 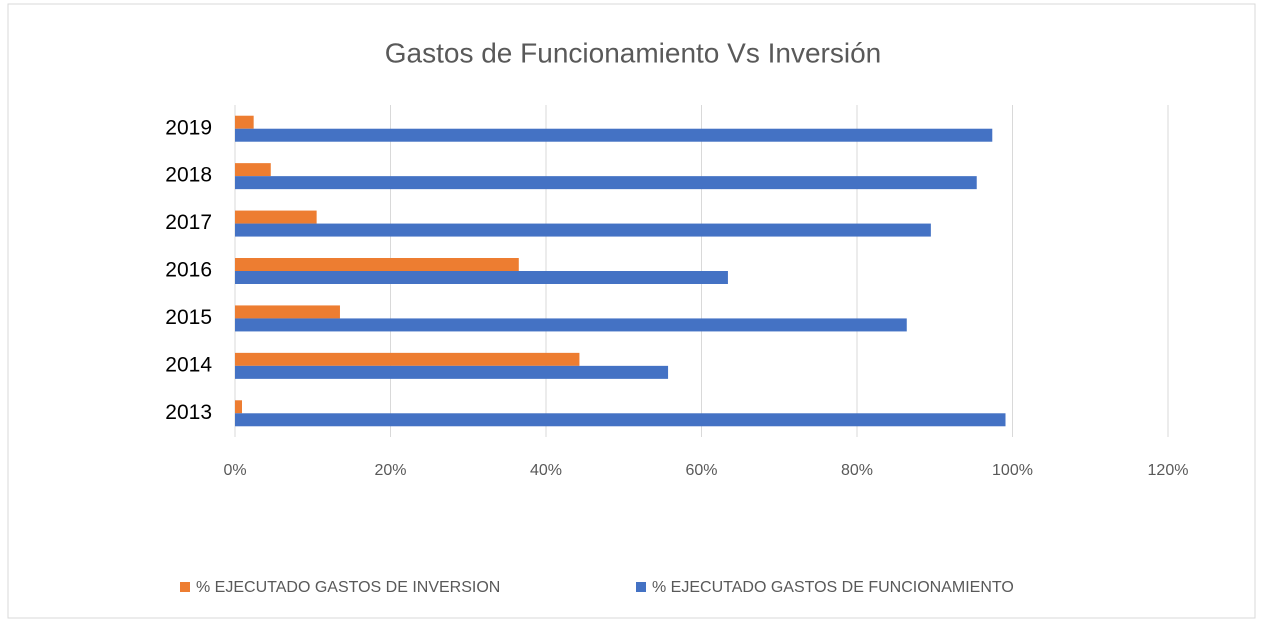 I want to click on x-tick-label: 100%, so click(x=1012, y=470).